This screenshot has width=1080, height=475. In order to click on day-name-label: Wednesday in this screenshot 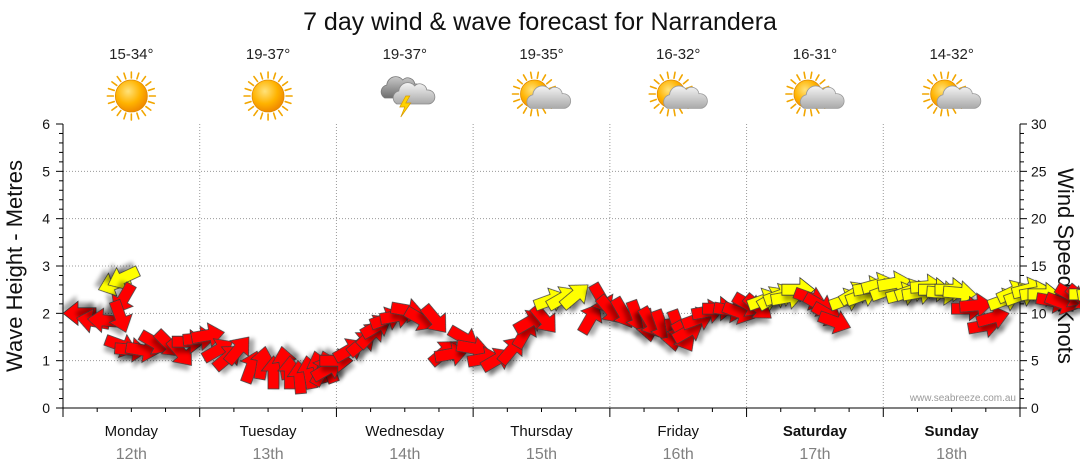, I will do `click(404, 431)`.